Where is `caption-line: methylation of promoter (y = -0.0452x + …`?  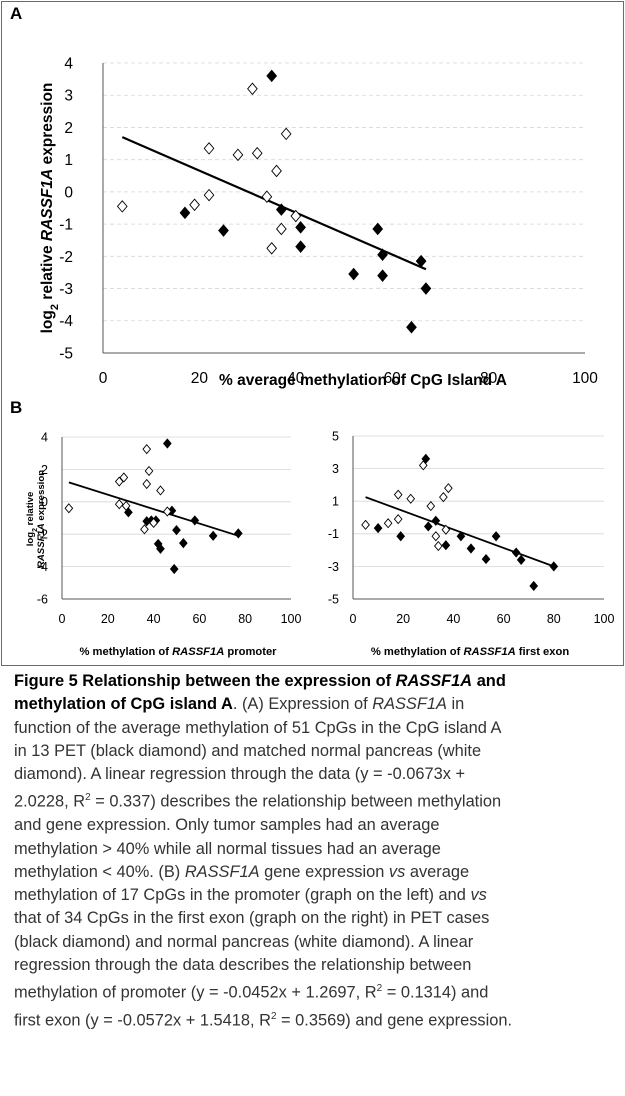
caption-line: methylation of promoter (y = -0.0452x + … is located at coordinates (251, 992).